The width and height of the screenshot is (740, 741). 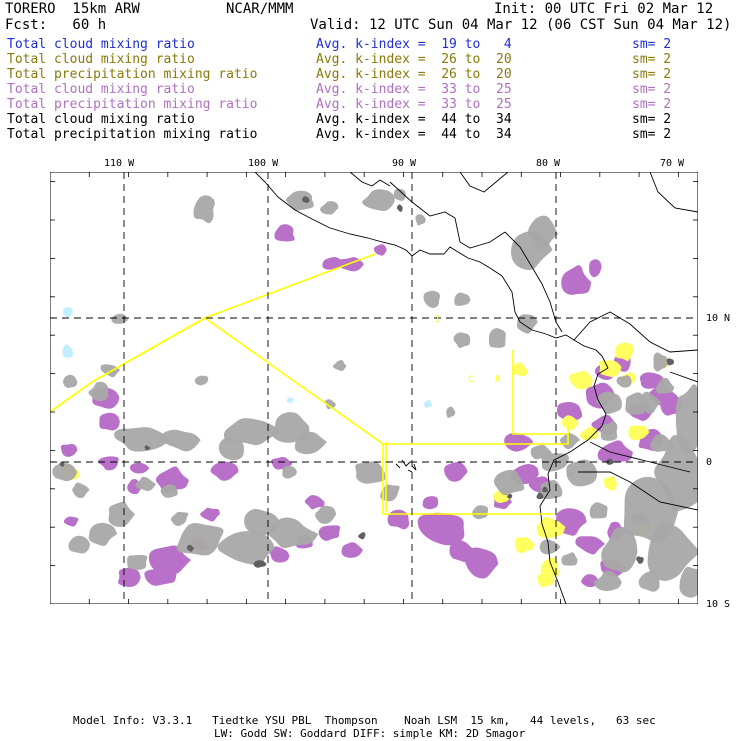 What do you see at coordinates (498, 380) in the screenshot?
I see `region-label: R` at bounding box center [498, 380].